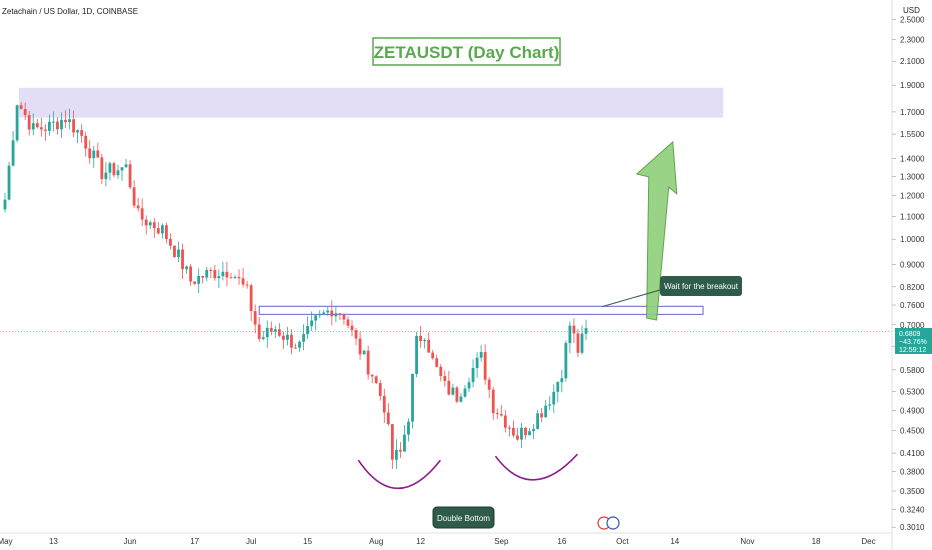 This screenshot has width=932, height=550. Describe the element at coordinates (868, 541) in the screenshot. I see `time-tick-label: Dec` at that location.